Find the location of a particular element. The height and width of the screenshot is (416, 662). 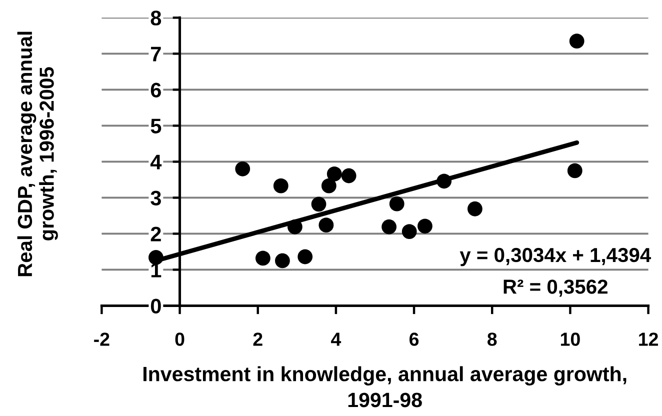

x-tick-label: 8 is located at coordinates (492, 339).